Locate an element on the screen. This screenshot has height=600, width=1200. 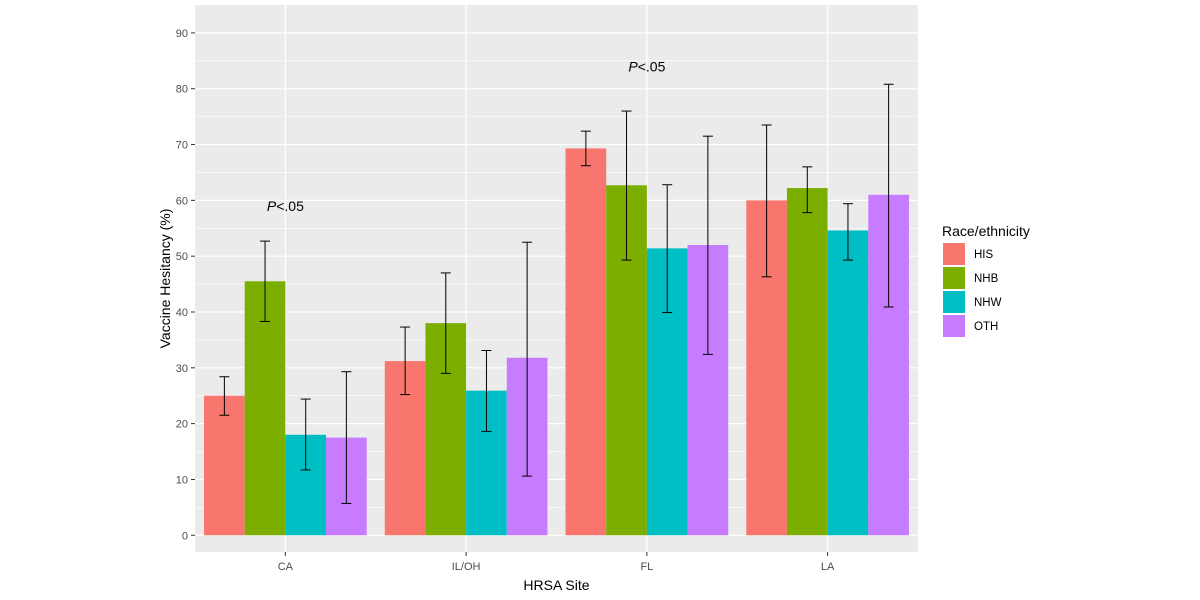
bar-nhb-ca is located at coordinates (265, 408).